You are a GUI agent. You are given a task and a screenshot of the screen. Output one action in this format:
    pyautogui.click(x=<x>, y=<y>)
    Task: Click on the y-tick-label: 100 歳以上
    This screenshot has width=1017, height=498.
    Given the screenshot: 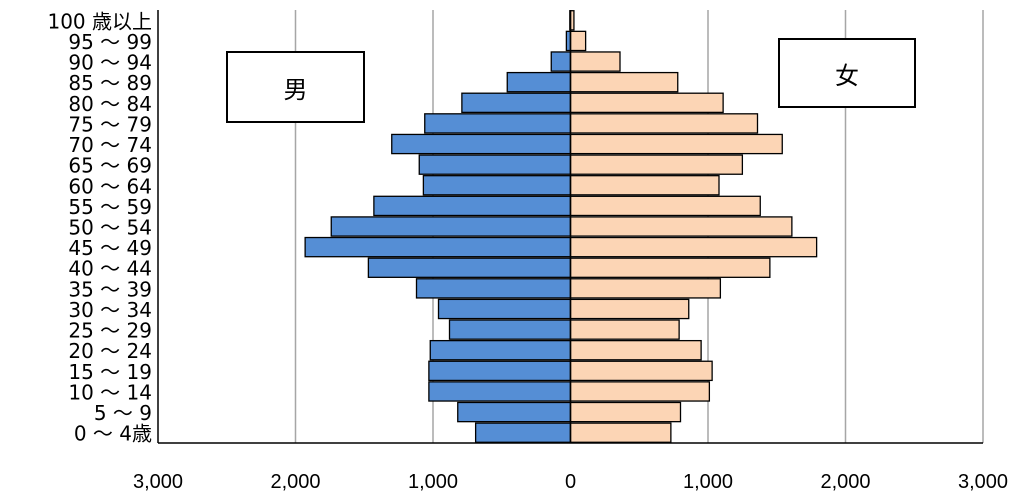 What is the action you would take?
    pyautogui.click(x=99, y=21)
    